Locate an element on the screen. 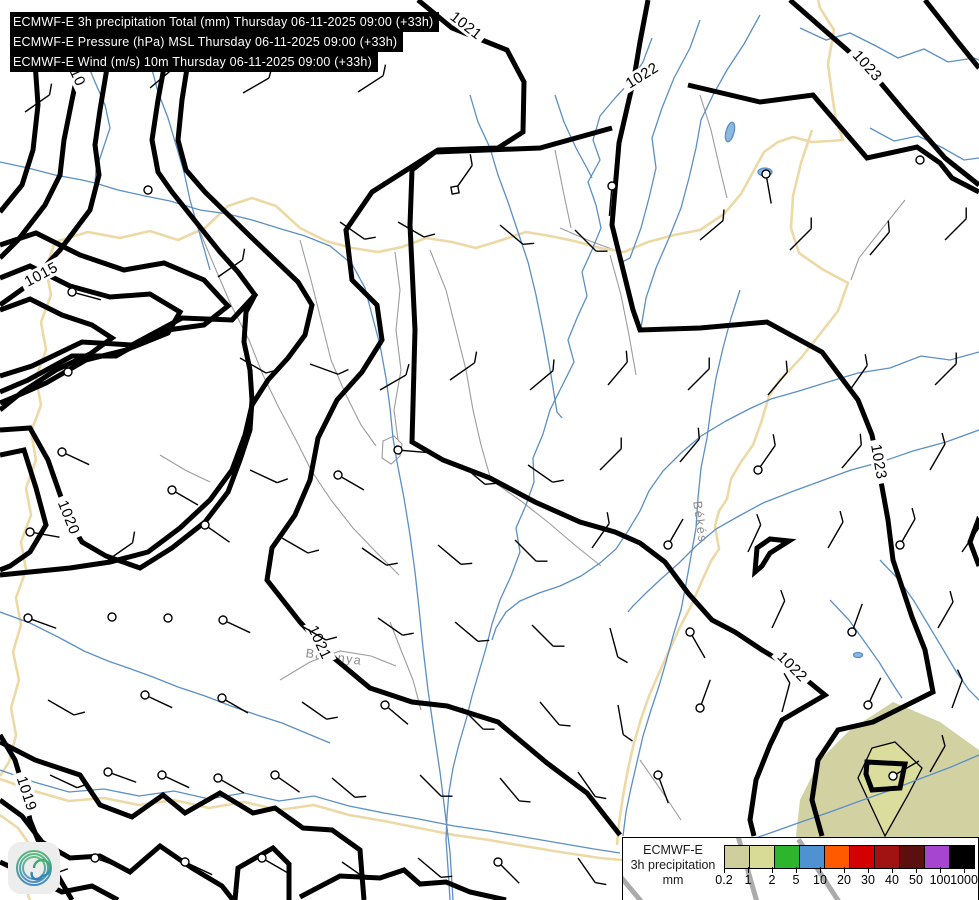  isobar-label-text: 1023 is located at coordinates (878, 462).